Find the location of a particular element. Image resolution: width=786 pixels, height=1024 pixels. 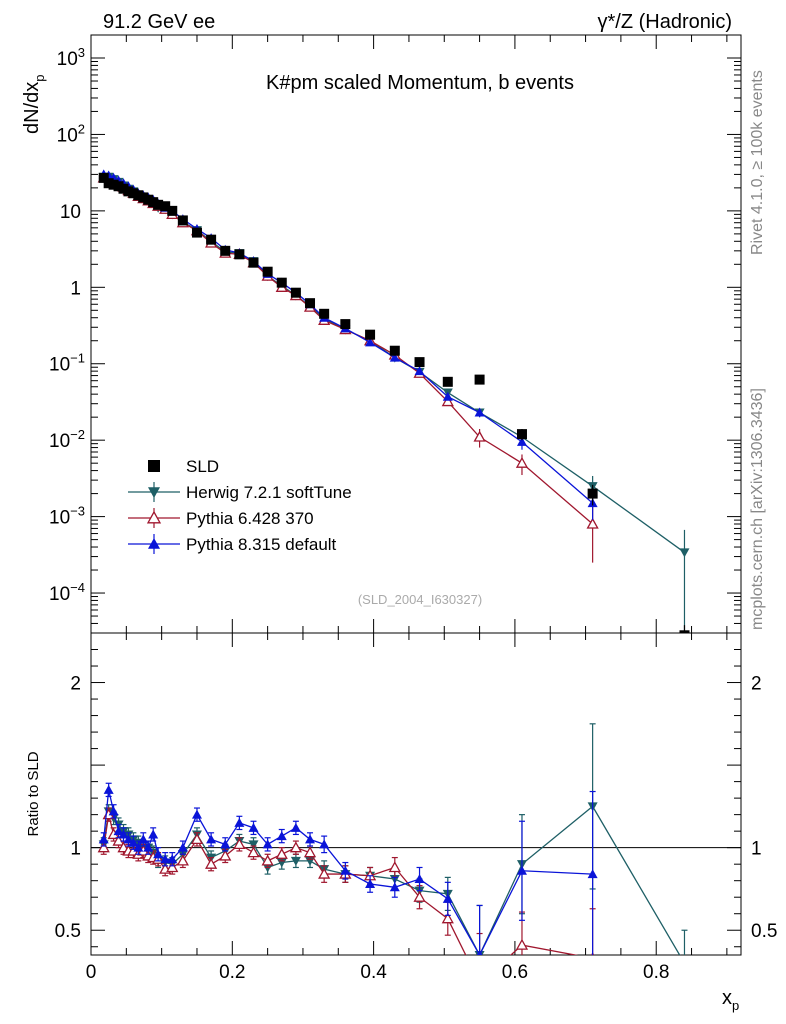

x-tick-label: 0.4 is located at coordinates (373, 972).